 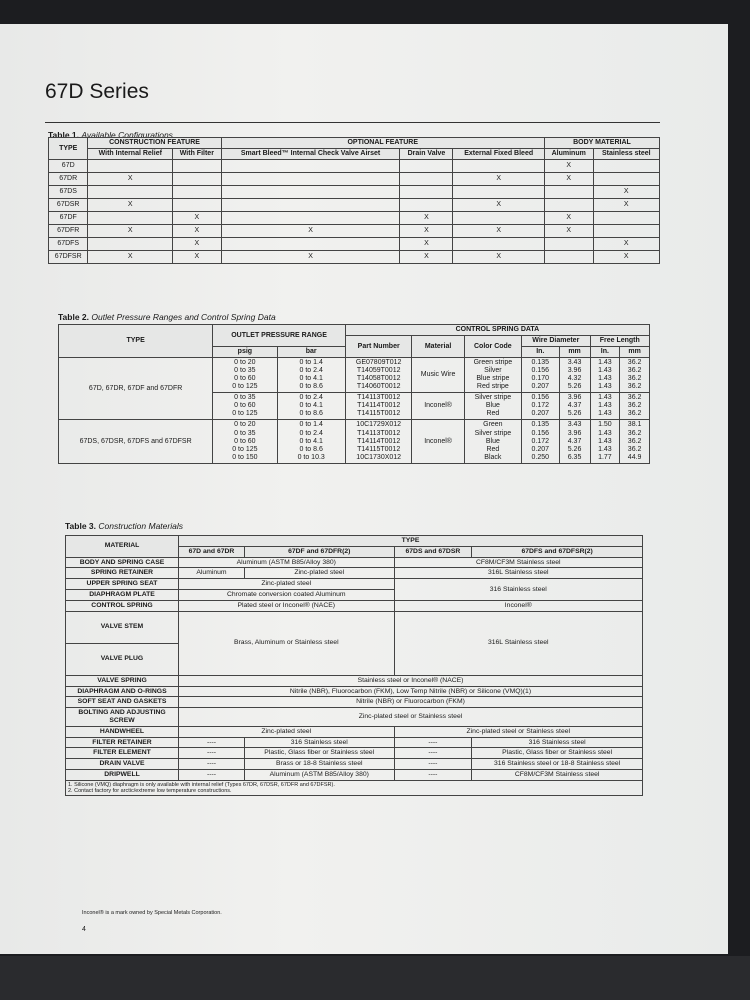 What do you see at coordinates (557, 753) in the screenshot?
I see `cell: Plastic, Glass fiber or Stainless steel` at bounding box center [557, 753].